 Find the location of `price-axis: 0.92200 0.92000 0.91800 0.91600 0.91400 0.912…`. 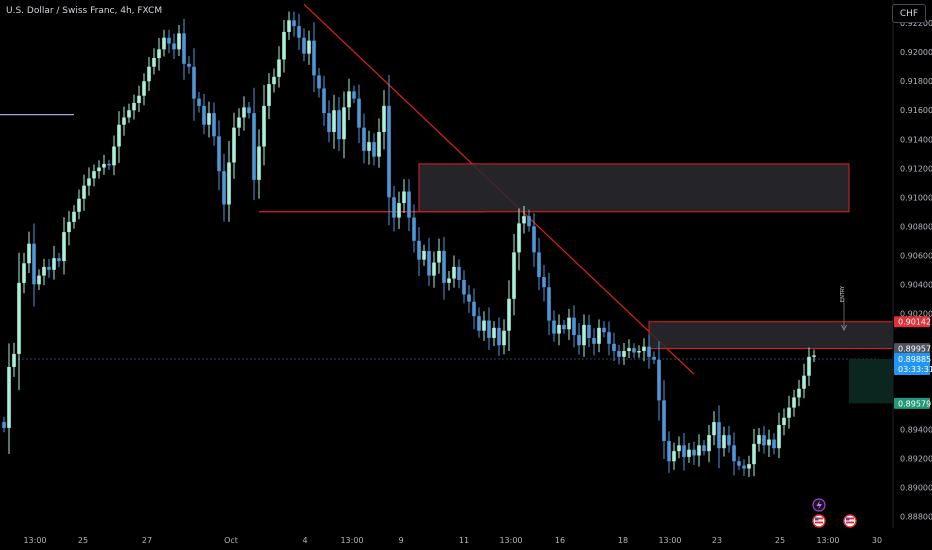

price-axis: 0.92200 0.92000 0.91800 0.91600 0.91400 0.912… is located at coordinates (916, 270).